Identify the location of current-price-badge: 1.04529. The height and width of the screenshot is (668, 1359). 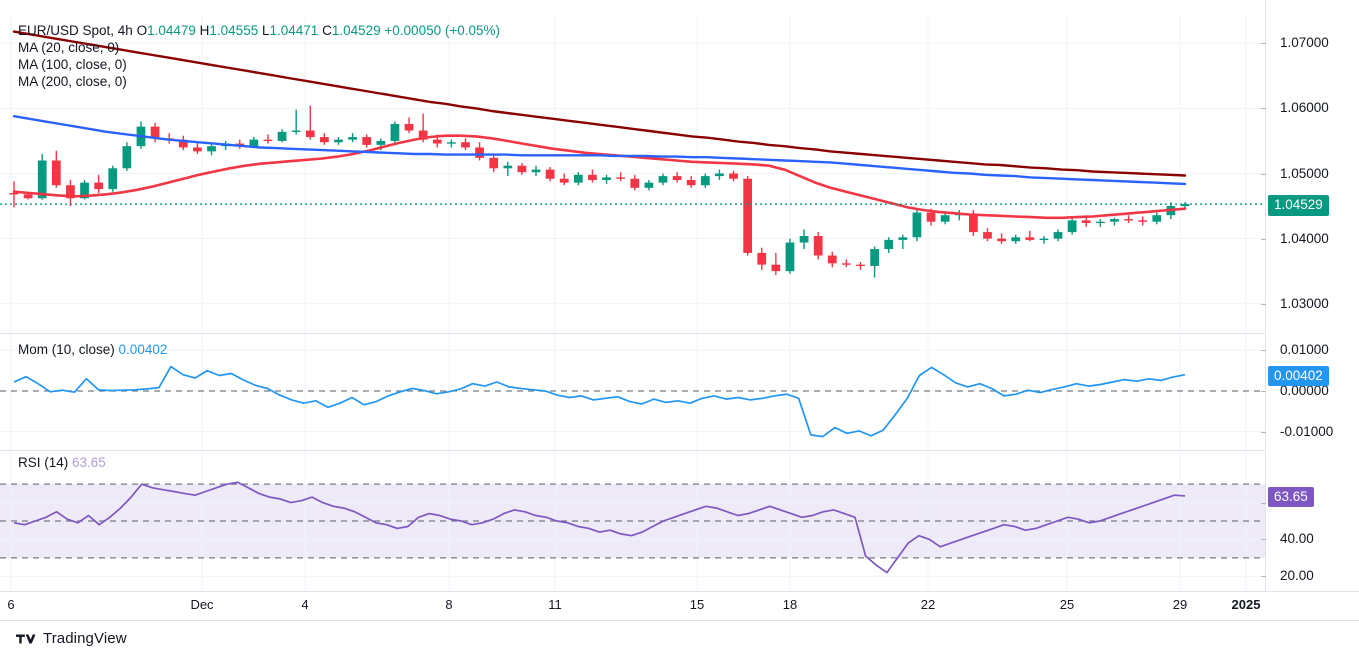
(1298, 205).